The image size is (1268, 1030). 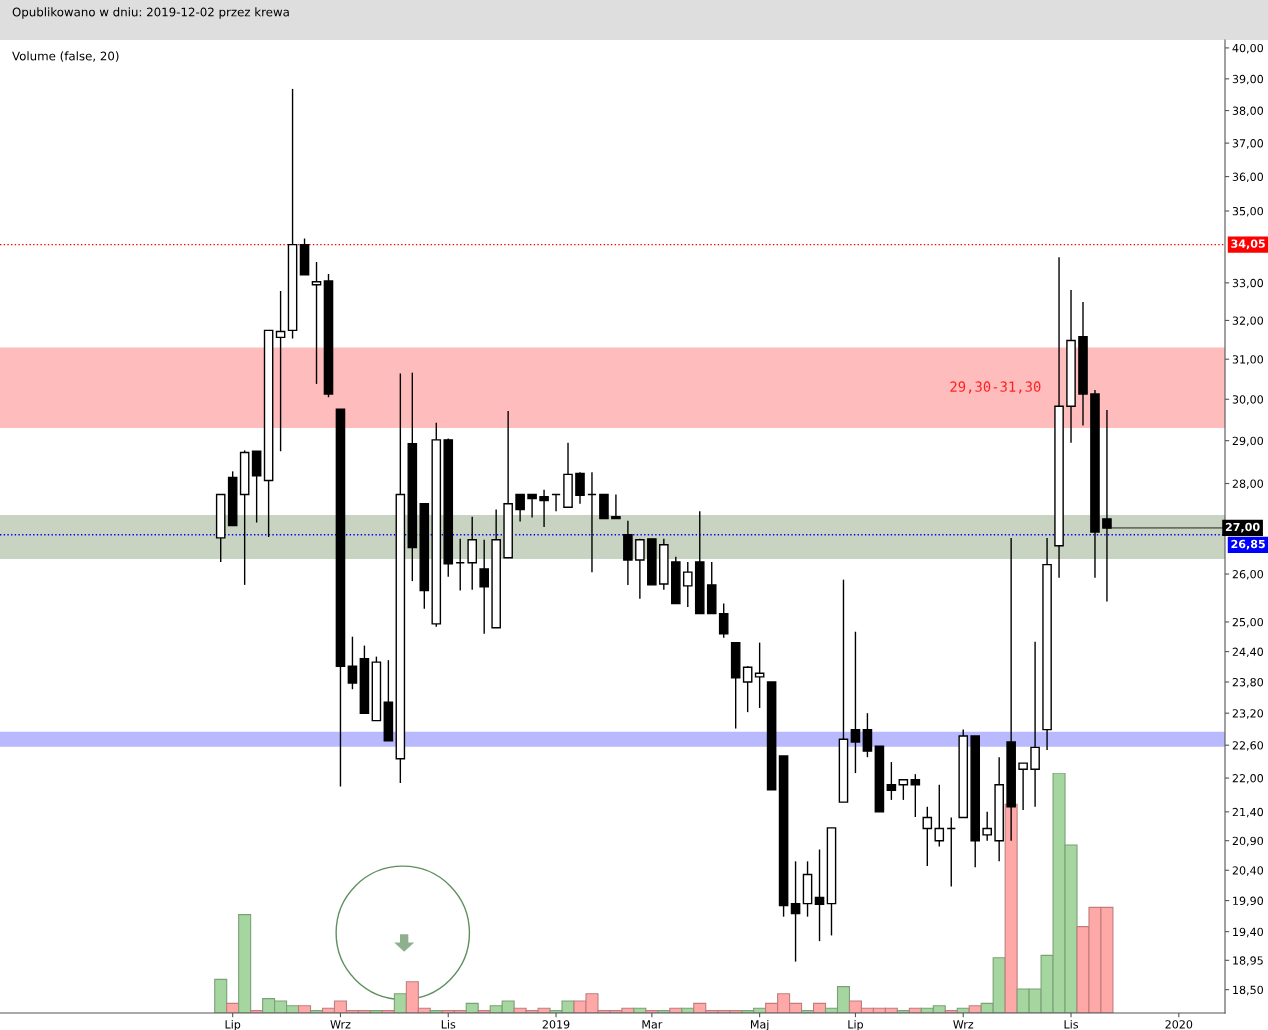 What do you see at coordinates (652, 1024) in the screenshot?
I see `x-tick-label: Mar` at bounding box center [652, 1024].